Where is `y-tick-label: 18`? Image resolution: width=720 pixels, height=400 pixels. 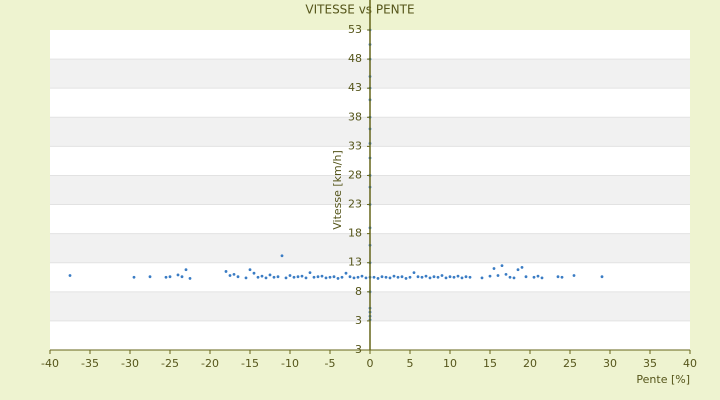
y-tick-label: 18 is located at coordinates (355, 233).